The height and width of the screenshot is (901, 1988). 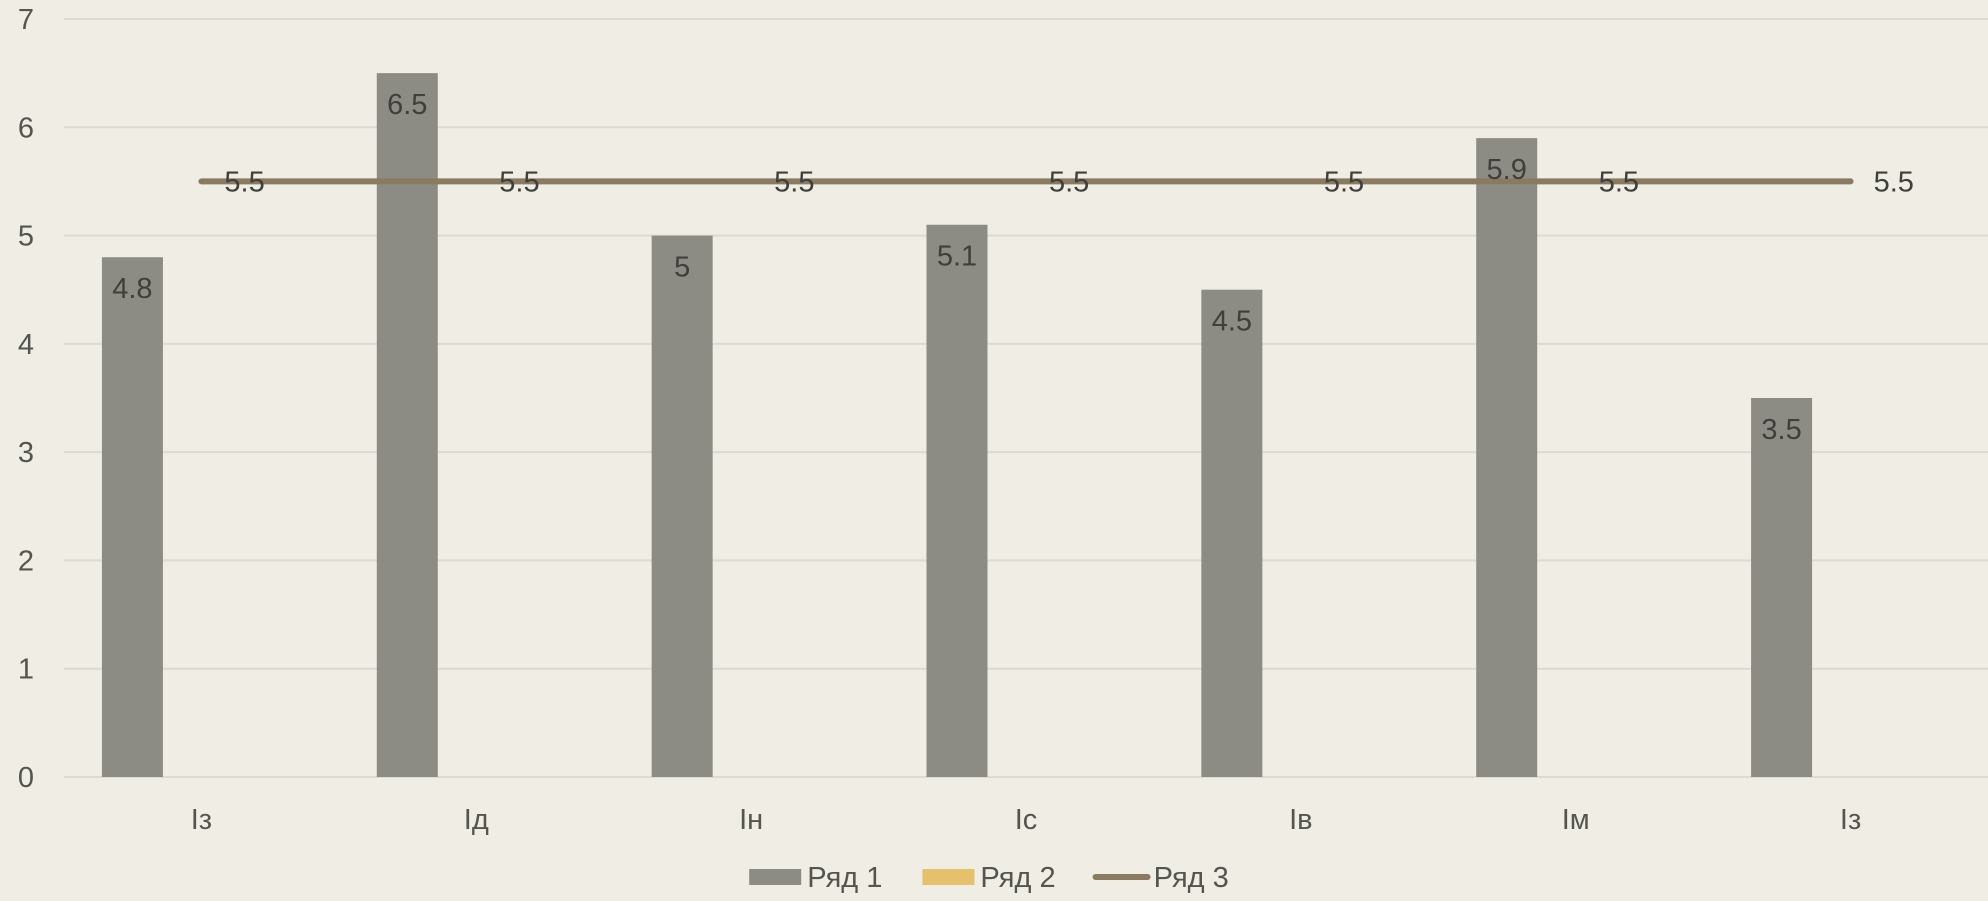 I want to click on legend: Ряд 1 Ряд 2 Ряд 3, so click(x=989, y=878).